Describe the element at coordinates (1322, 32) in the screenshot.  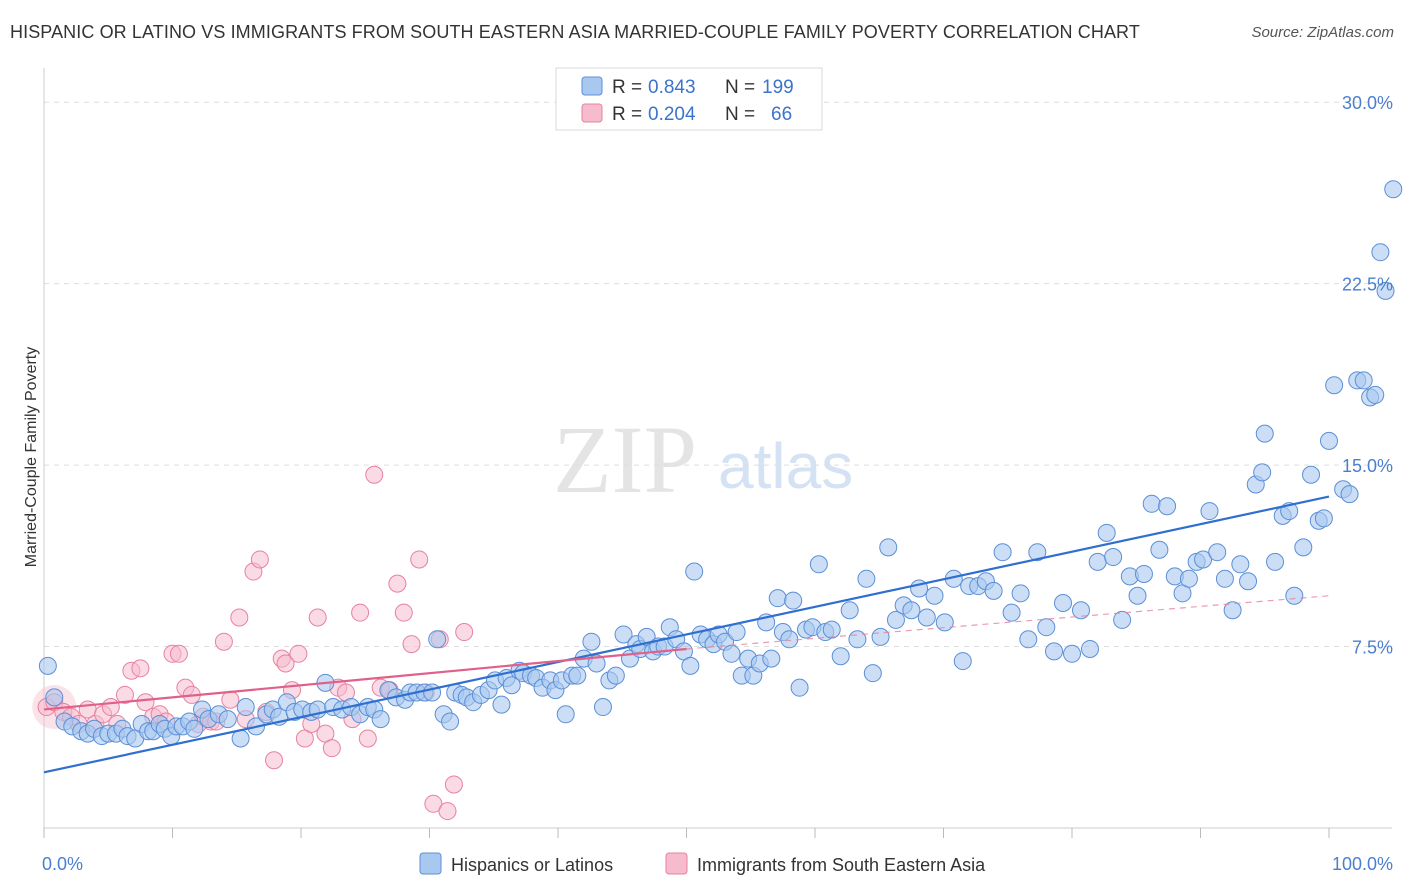
I see `source-label: Source: ZipAtlas.com` at that location.